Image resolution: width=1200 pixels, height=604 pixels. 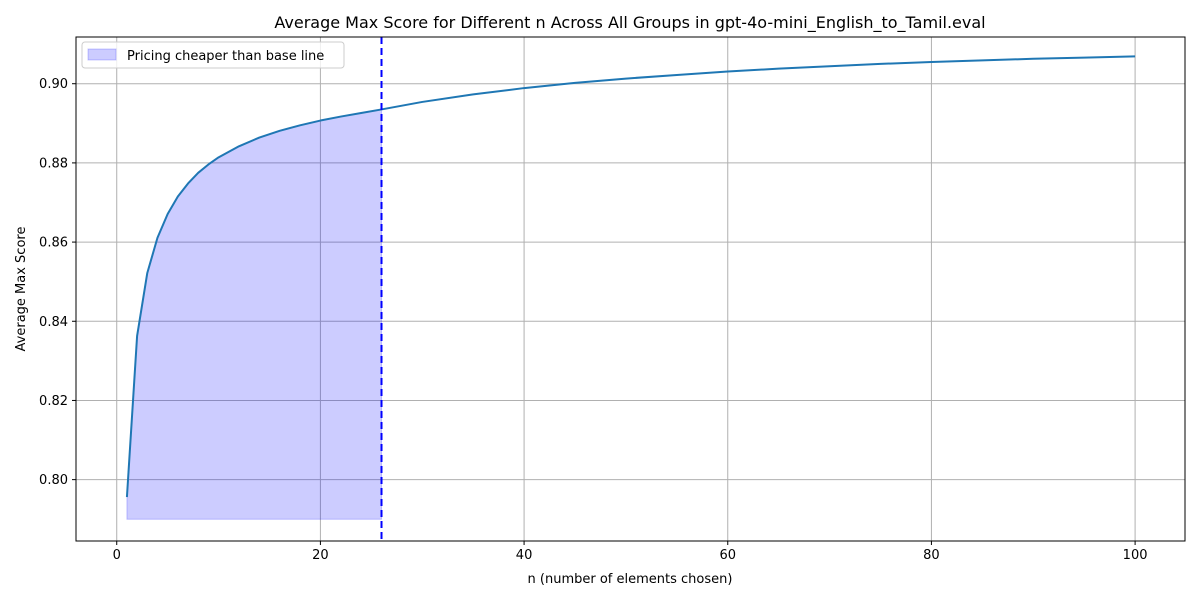 I want to click on legend: Pricing cheaper than base line, so click(x=213, y=55).